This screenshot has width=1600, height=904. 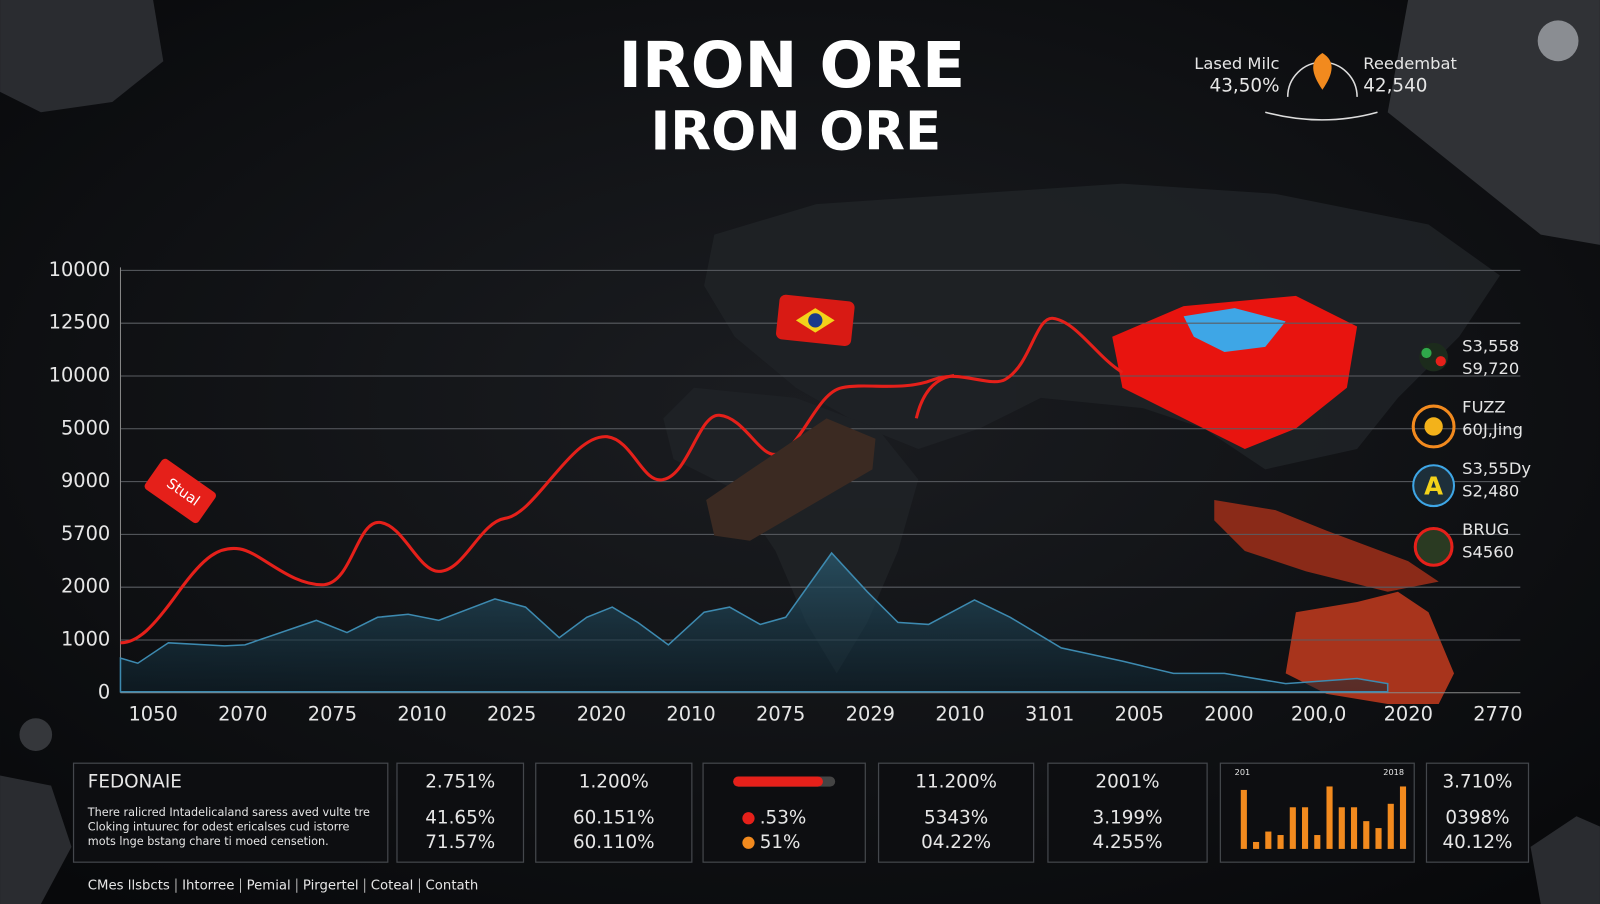 I want to click on y-label: 5000, so click(x=85, y=427).